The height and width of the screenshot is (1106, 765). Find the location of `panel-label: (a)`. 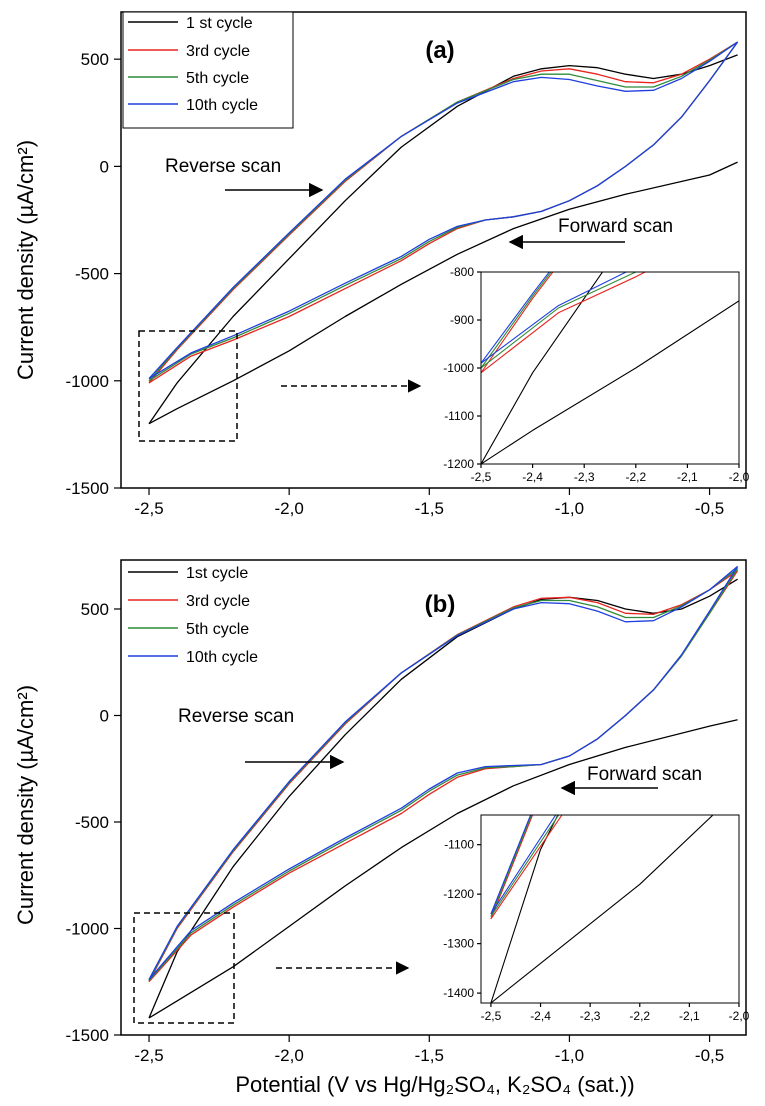

panel-label: (a) is located at coordinates (439, 50).